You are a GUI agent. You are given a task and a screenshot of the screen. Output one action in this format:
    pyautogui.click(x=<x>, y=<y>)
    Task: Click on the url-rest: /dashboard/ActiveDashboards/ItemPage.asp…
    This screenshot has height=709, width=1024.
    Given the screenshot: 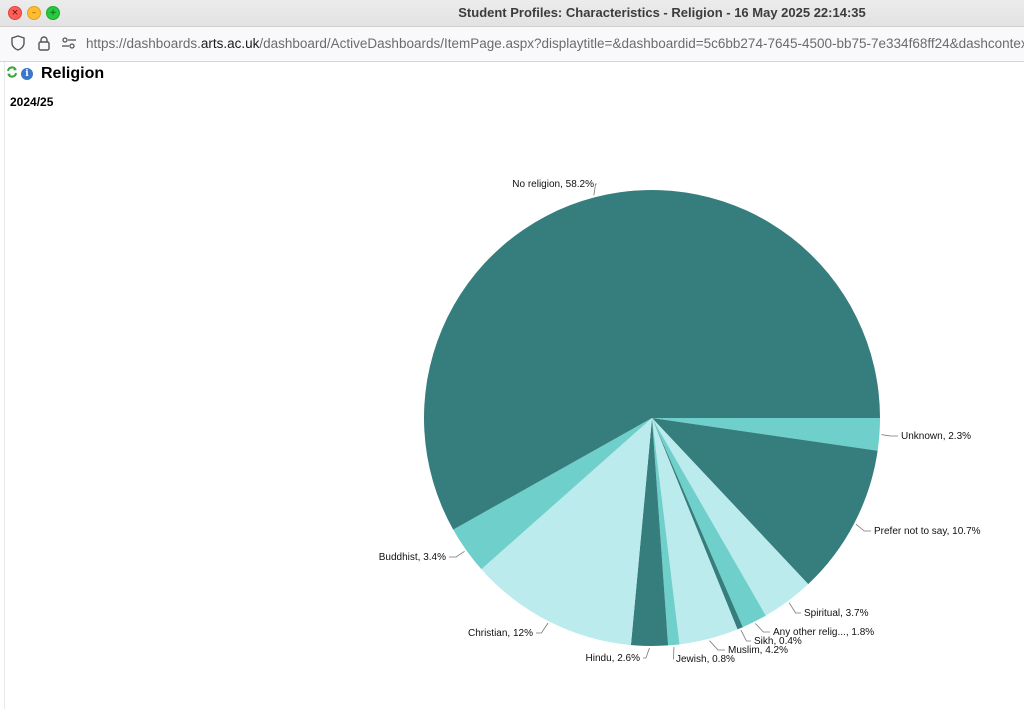 What is the action you would take?
    pyautogui.click(x=641, y=43)
    